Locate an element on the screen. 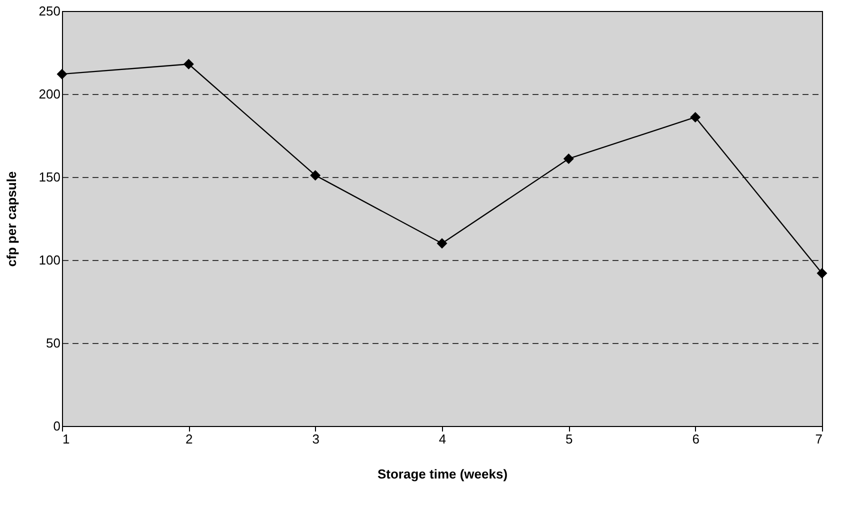 The height and width of the screenshot is (517, 862). x-tick-label: 4 is located at coordinates (442, 439).